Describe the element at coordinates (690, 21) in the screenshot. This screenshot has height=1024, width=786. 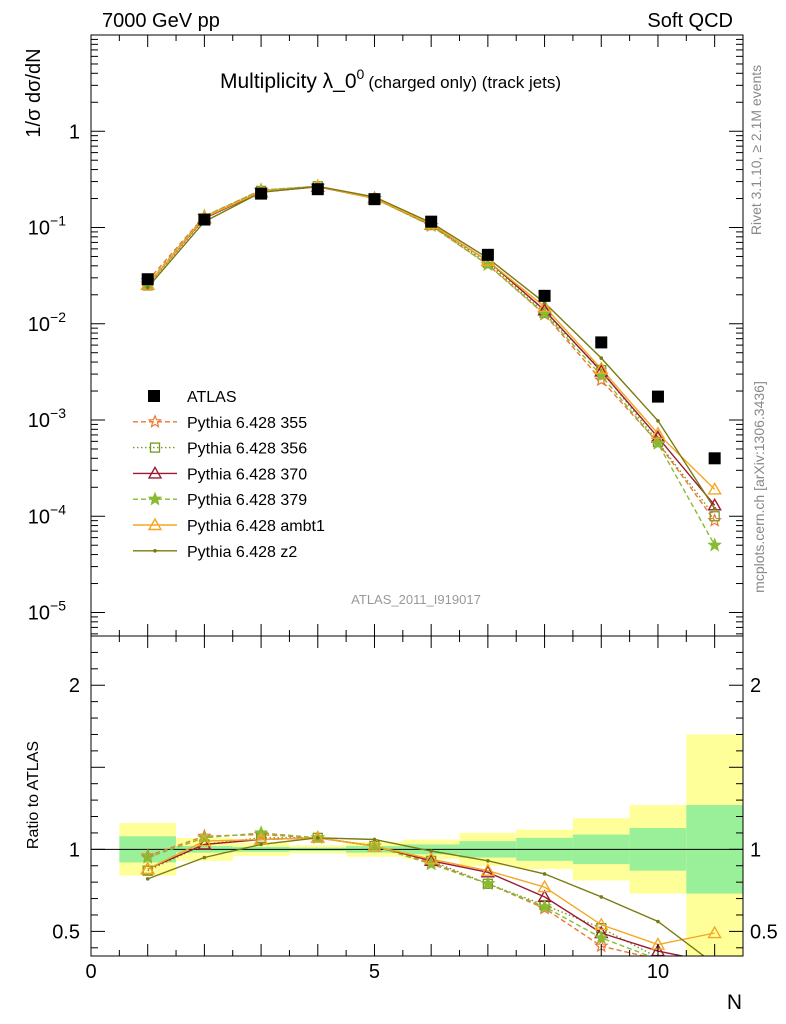
I see `header-right: Soft QCD` at that location.